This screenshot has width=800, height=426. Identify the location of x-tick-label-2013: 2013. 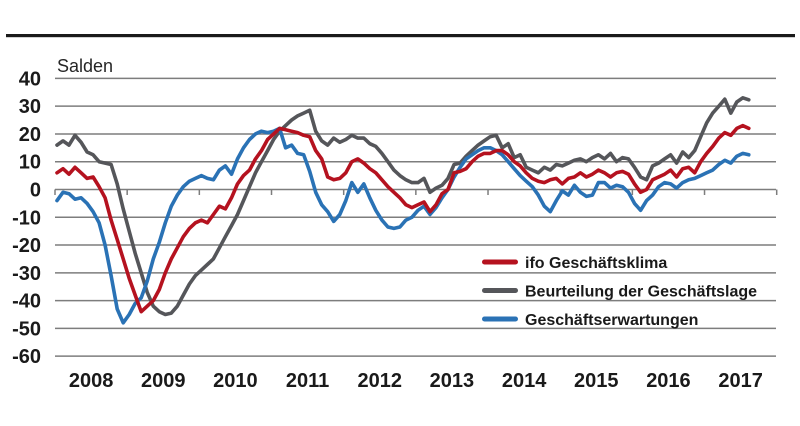
(452, 381).